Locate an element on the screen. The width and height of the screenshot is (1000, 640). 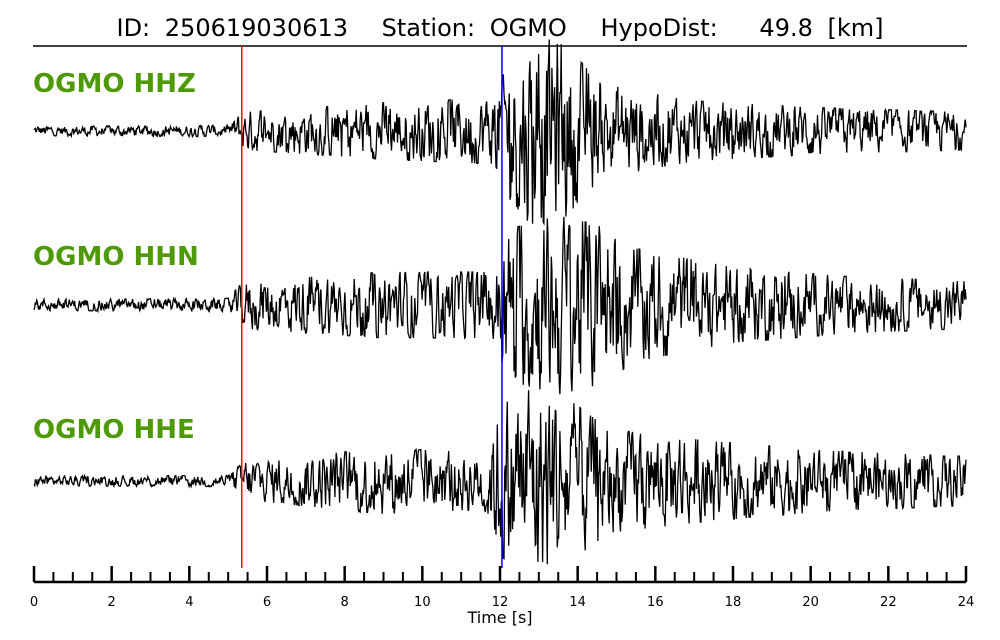
trace-labels: OGMO HHZ OGMO HHN OGMO HHE is located at coordinates (116, 257).